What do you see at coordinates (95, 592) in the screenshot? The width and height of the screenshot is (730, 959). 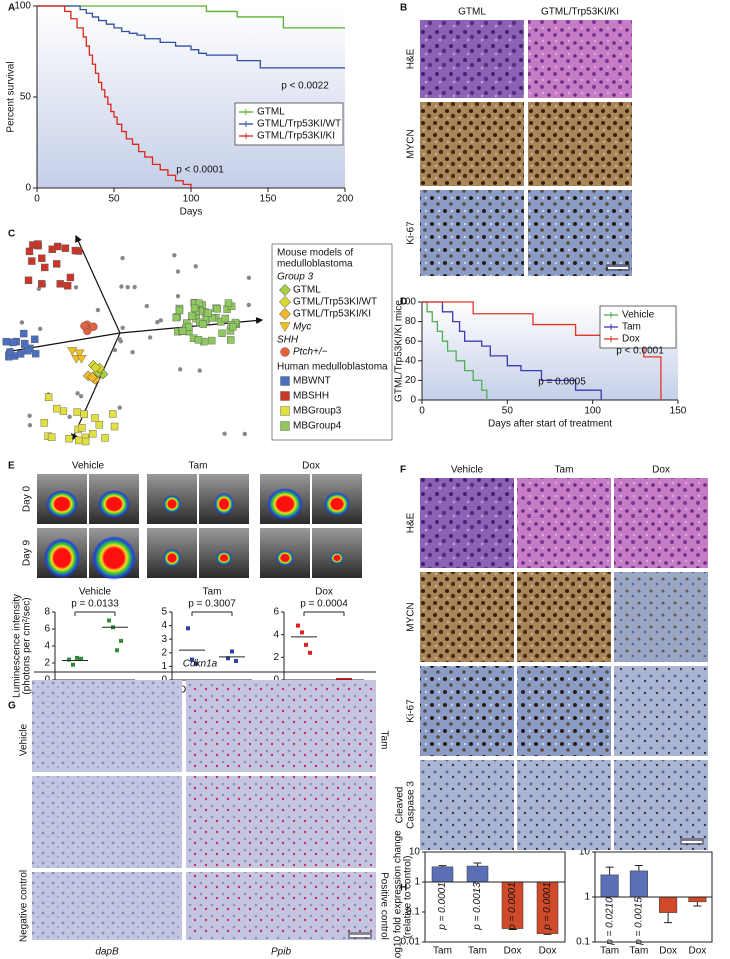 I see `plot-title: Vehicle` at bounding box center [95, 592].